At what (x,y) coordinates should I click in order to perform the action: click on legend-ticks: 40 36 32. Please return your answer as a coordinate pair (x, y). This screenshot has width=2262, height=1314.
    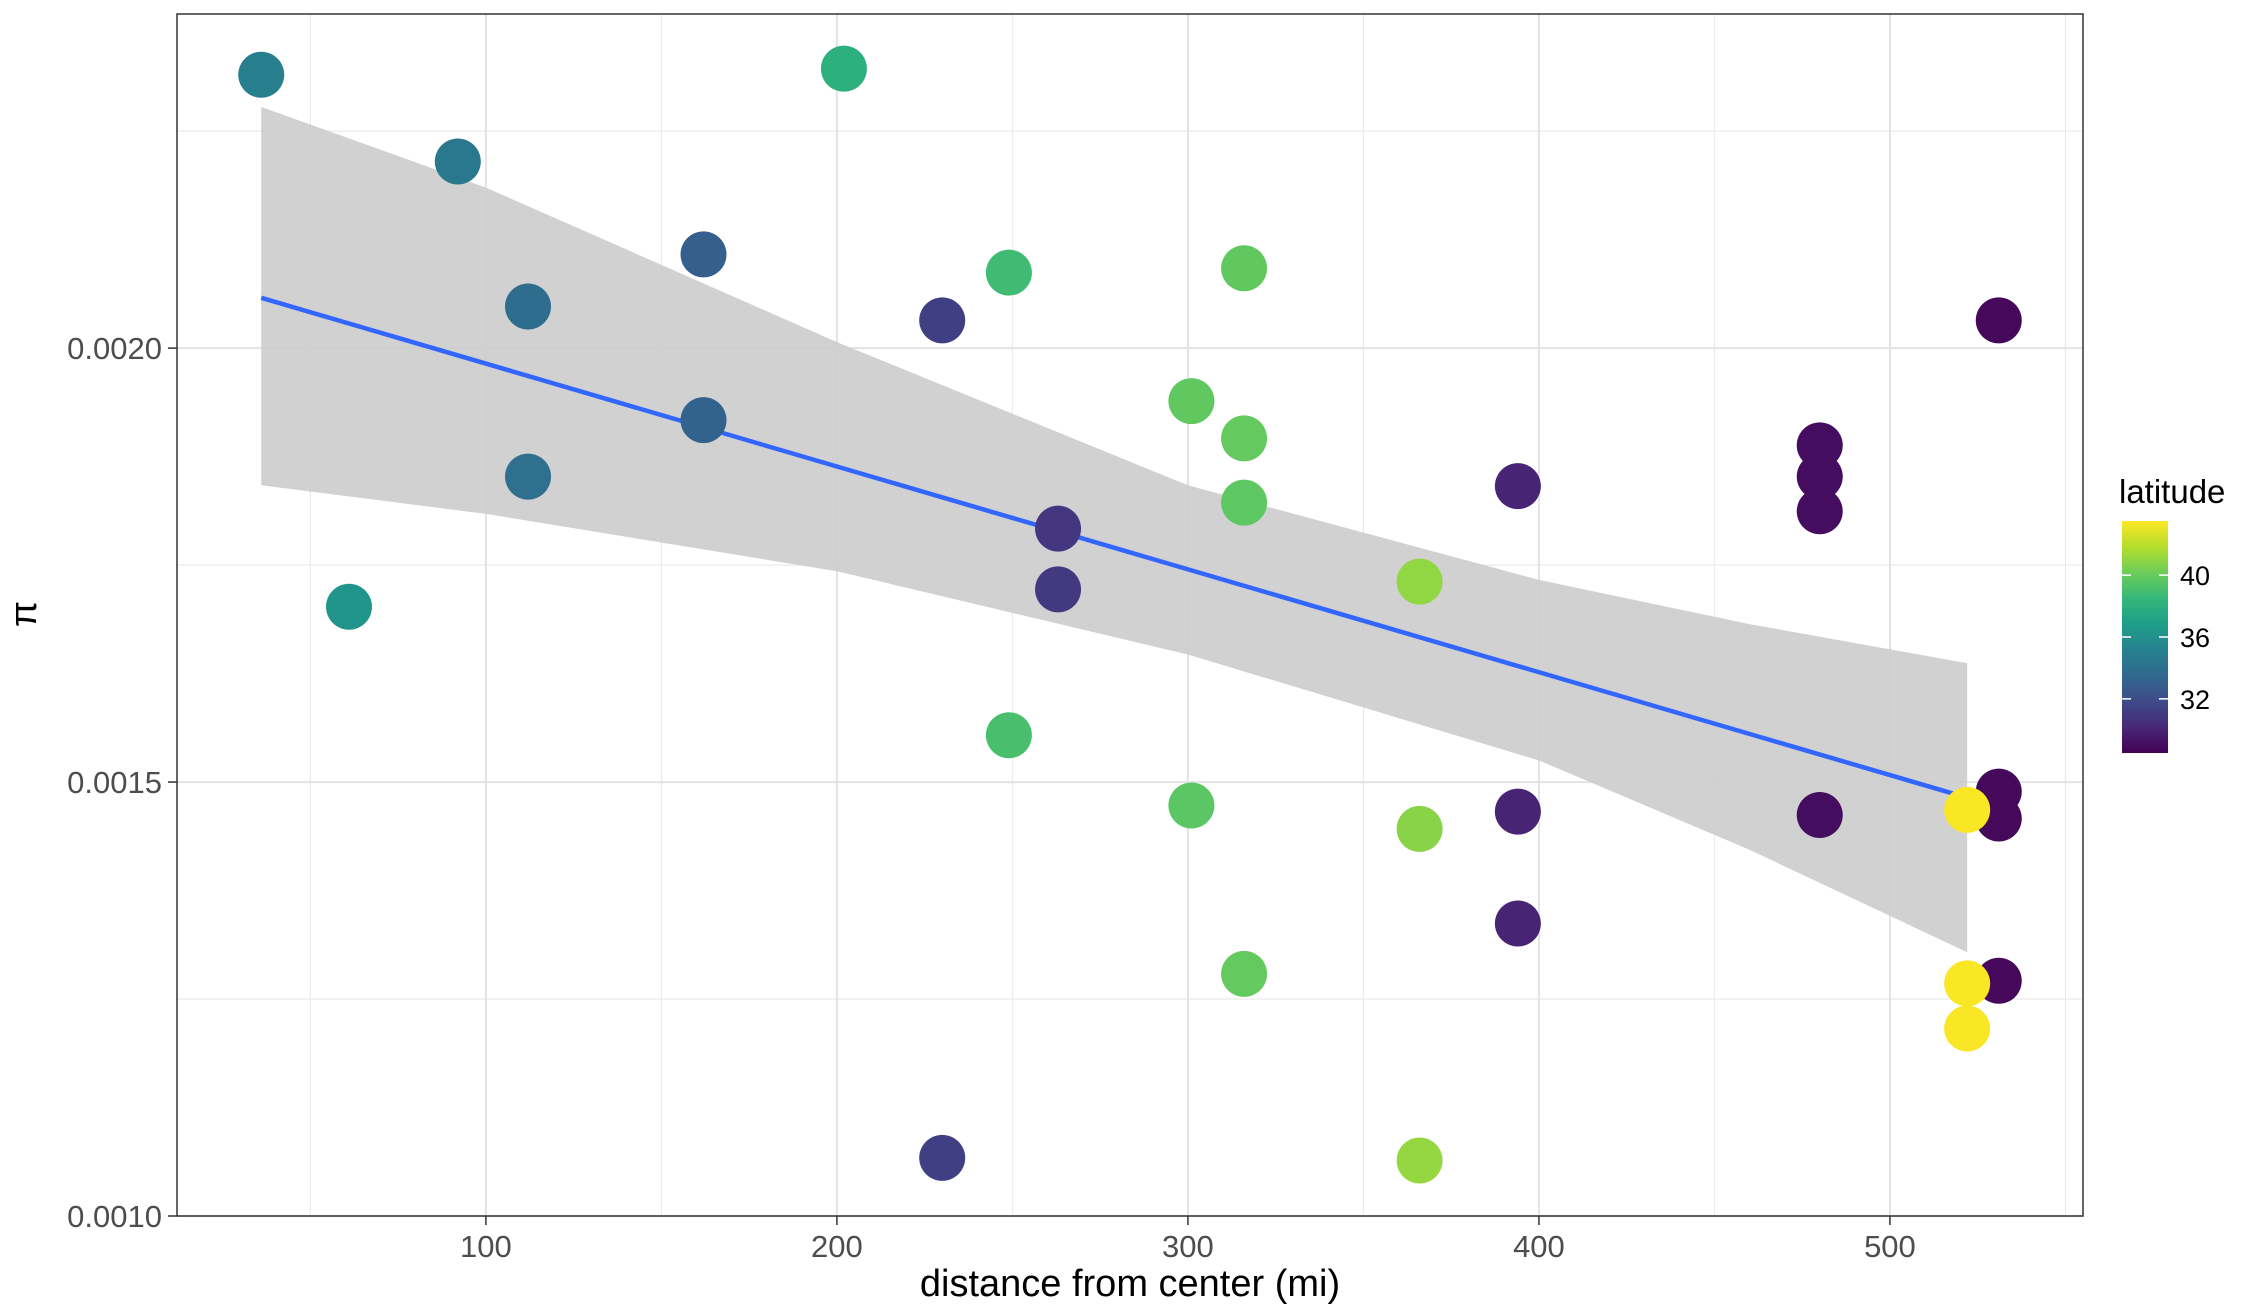
    Looking at the image, I should click on (2166, 638).